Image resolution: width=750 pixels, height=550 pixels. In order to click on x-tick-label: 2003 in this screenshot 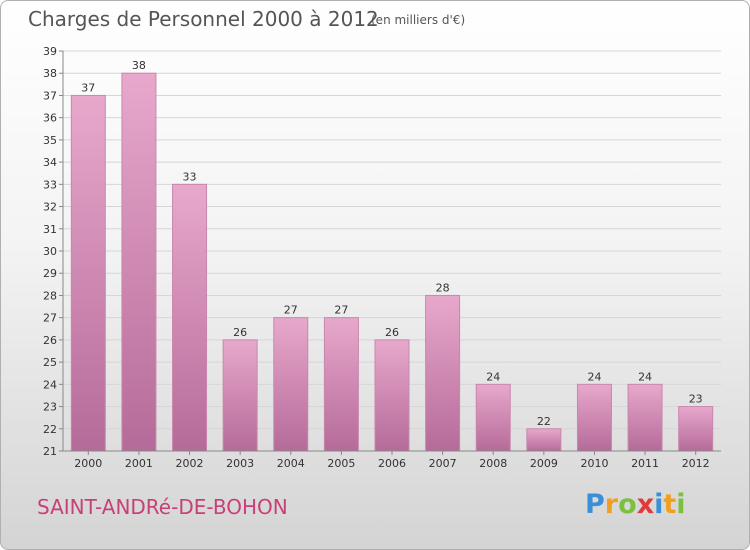, I will do `click(240, 463)`.